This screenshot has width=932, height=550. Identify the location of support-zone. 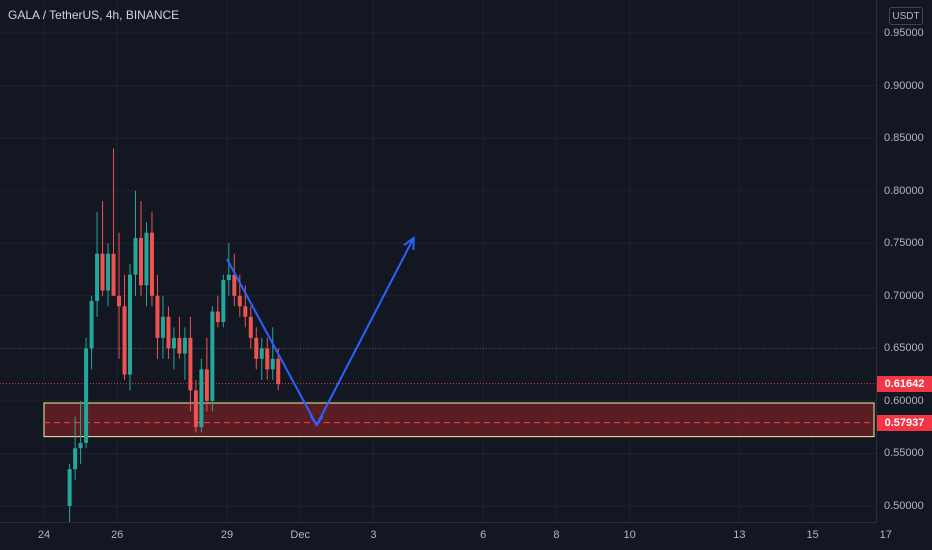
(459, 420).